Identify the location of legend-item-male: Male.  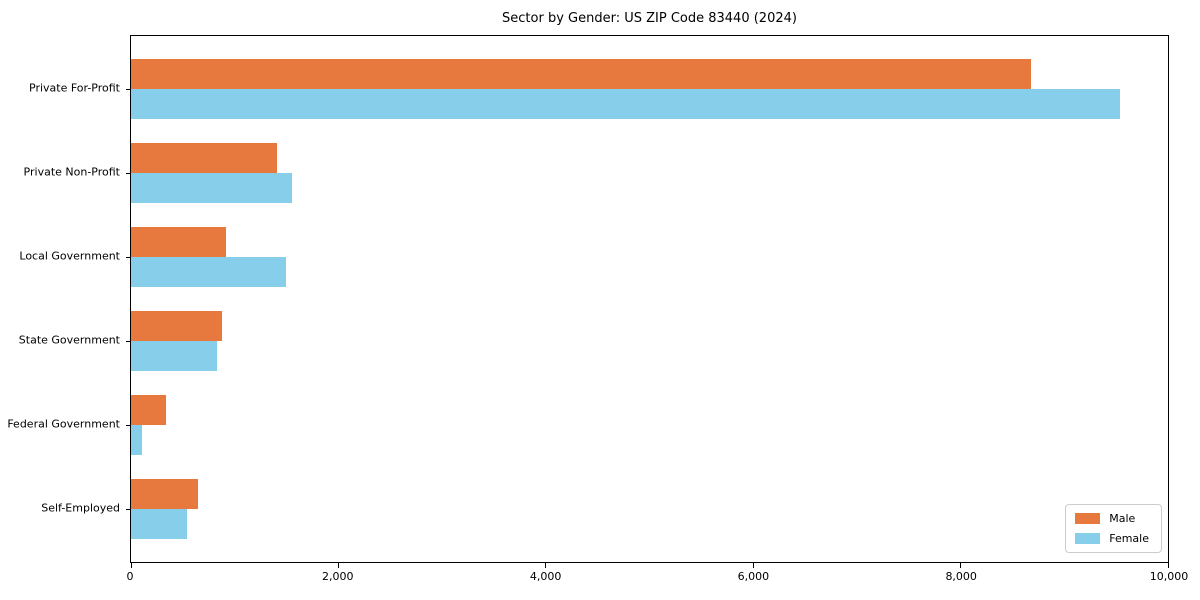
(1112, 518).